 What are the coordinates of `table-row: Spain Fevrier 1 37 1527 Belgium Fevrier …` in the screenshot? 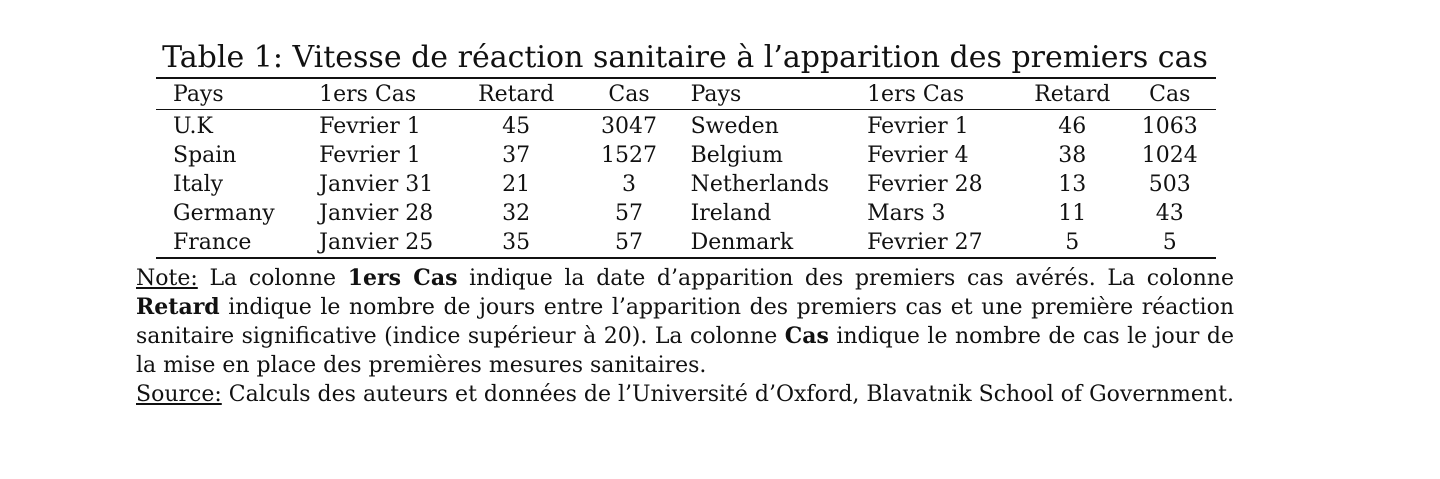 It's located at (686, 155).